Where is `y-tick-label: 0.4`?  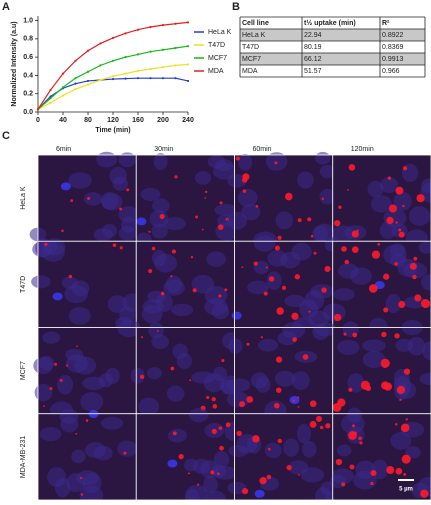 y-tick-label: 0.4 is located at coordinates (28, 75).